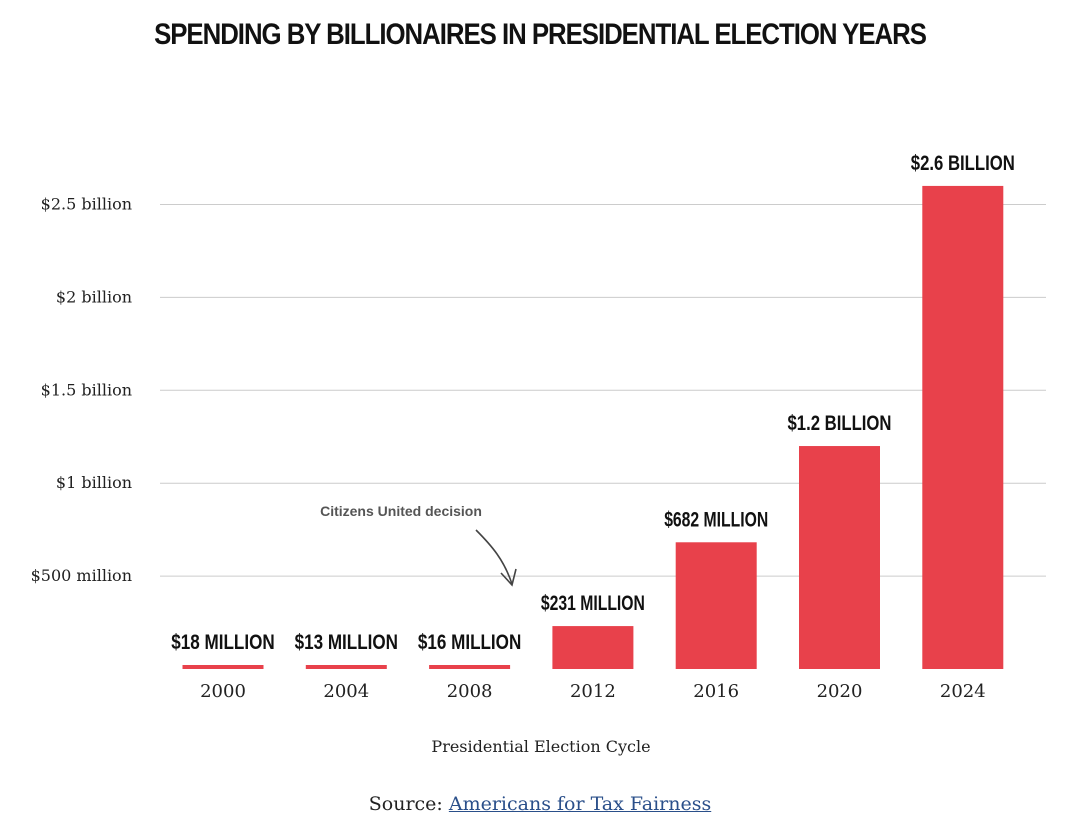  I want to click on y-tick-label: $2 billion, so click(94, 296).